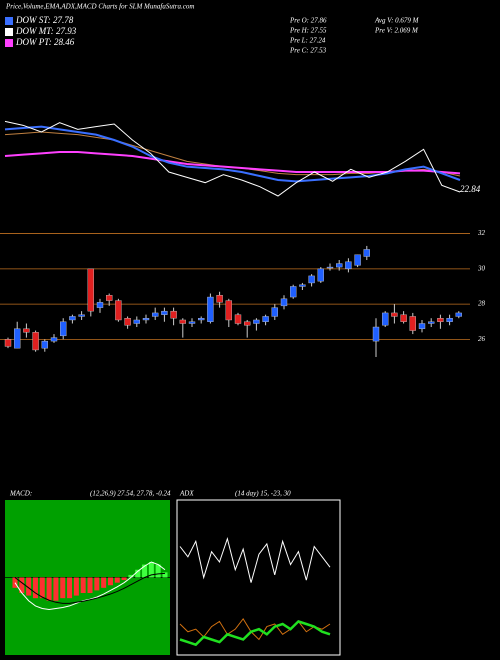 Image resolution: width=500 pixels, height=660 pixels. Describe the element at coordinates (45, 42) in the screenshot. I see `legend-label: DOW PT: 28.46` at that location.